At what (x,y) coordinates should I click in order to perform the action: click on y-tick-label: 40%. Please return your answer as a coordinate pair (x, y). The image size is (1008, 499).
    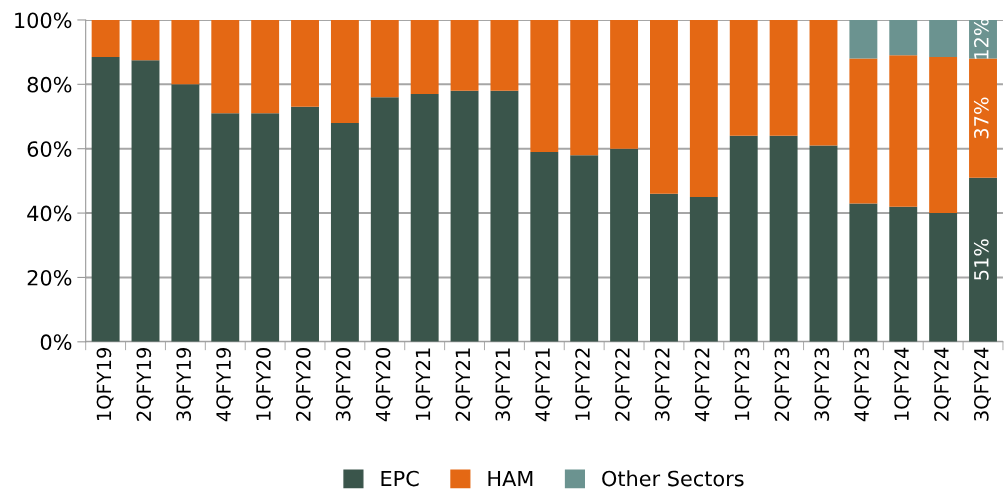
    Looking at the image, I should click on (49, 213).